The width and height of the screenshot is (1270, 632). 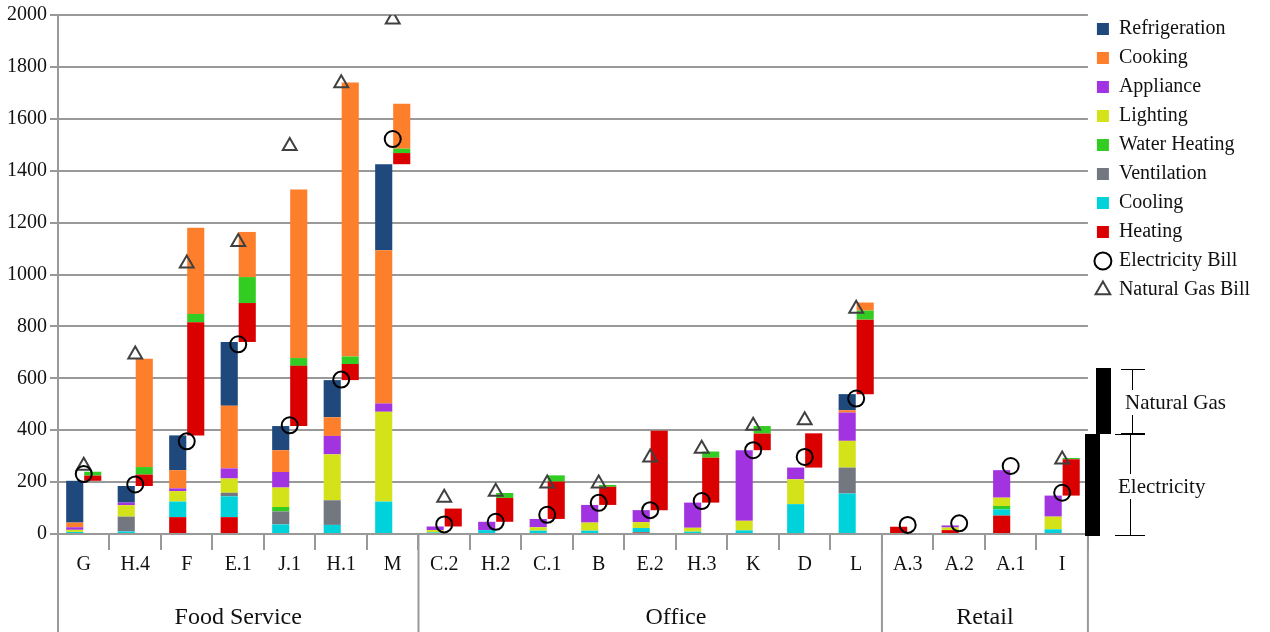 I want to click on y-tick-label: 600, so click(x=32, y=376).